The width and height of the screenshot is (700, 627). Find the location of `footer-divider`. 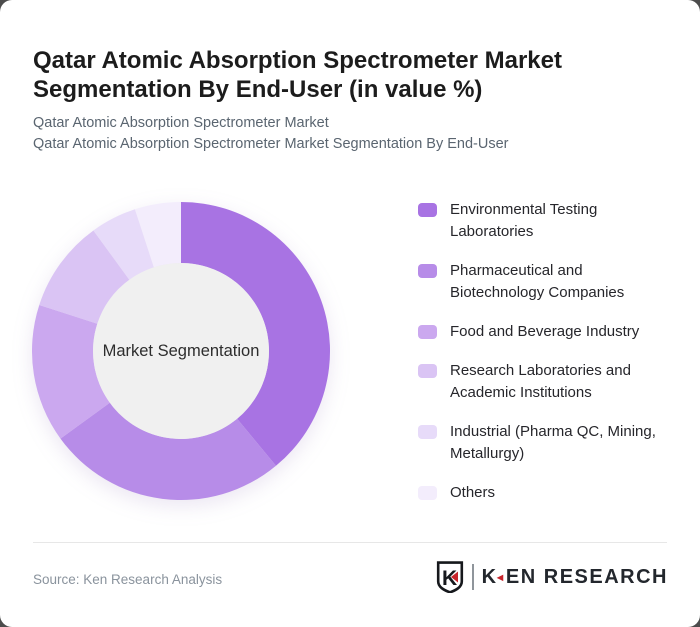

footer-divider is located at coordinates (350, 542).